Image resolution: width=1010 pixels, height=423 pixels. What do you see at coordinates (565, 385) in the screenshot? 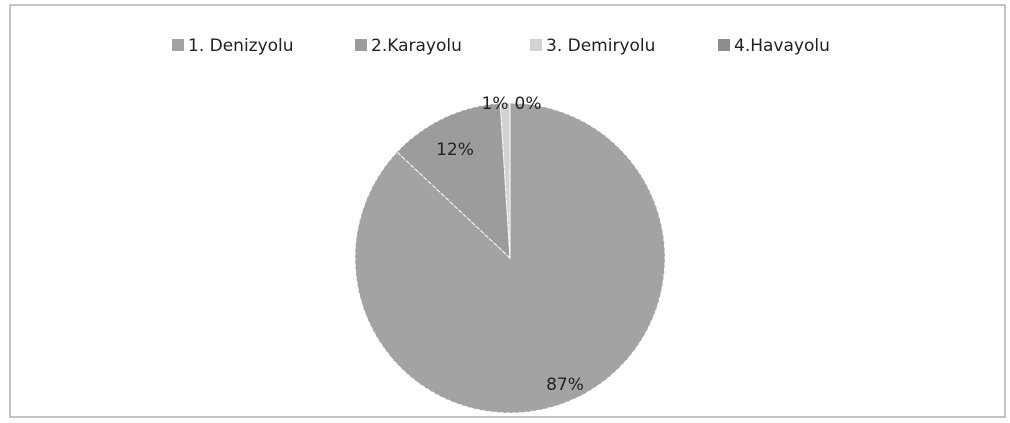
I see `data-label: 87%` at bounding box center [565, 385].